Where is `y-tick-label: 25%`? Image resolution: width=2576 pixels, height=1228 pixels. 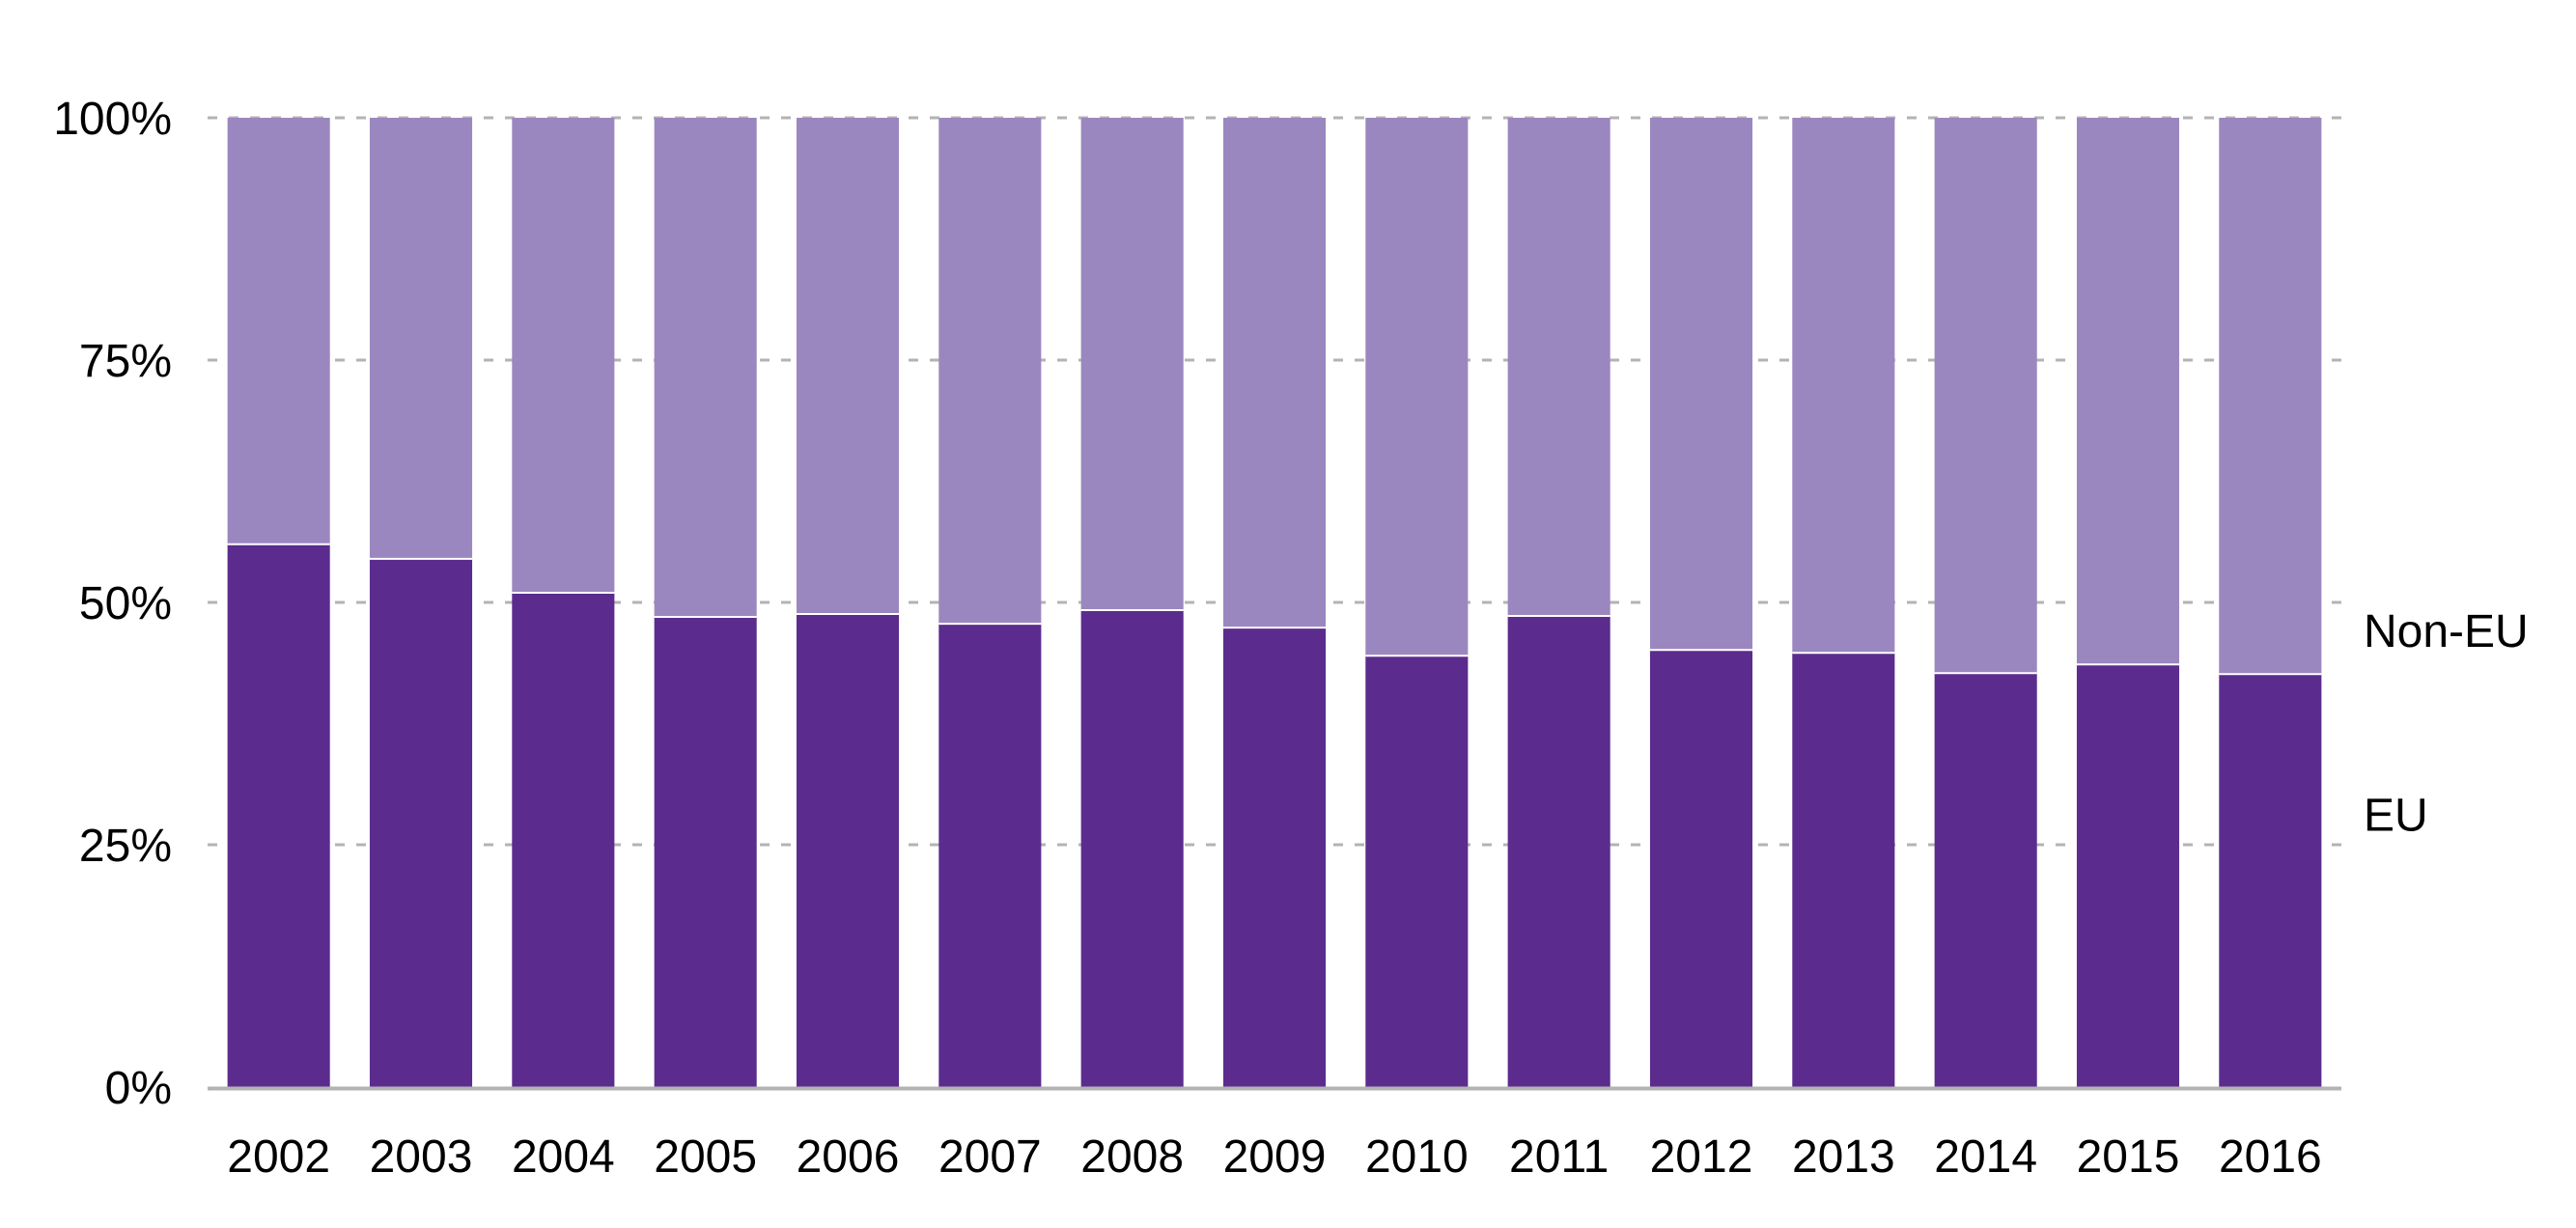 y-tick-label: 25% is located at coordinates (126, 846).